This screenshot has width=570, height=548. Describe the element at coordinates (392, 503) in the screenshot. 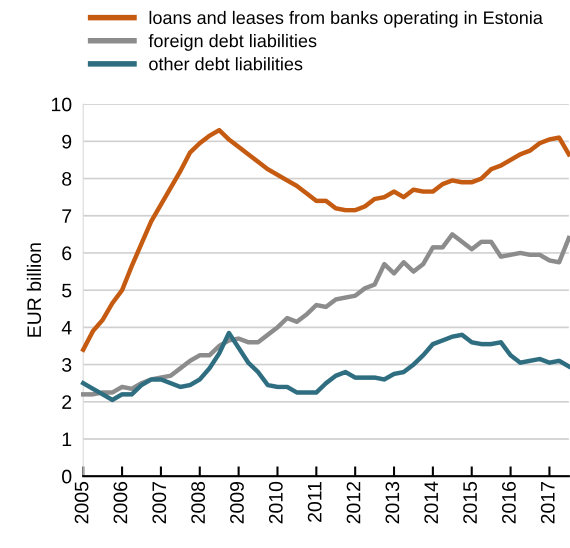

I see `x-tick-label: 2013` at that location.